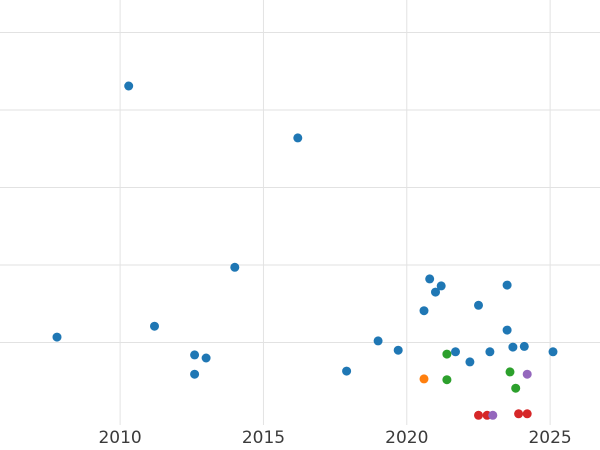 The image size is (600, 450). Describe the element at coordinates (424, 379) in the screenshot. I see `scatter-point-orange` at that location.